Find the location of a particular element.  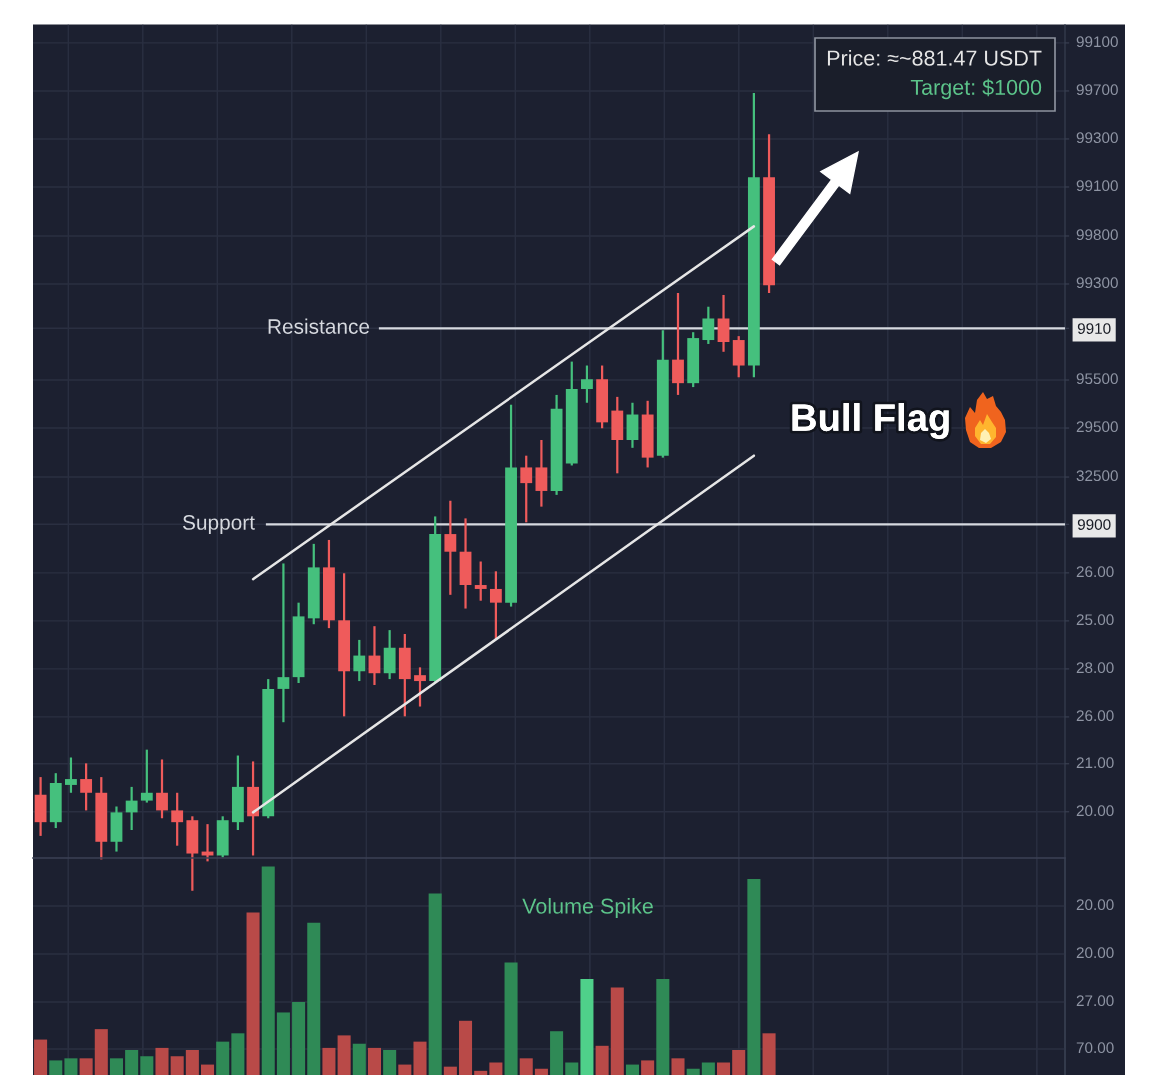

y-tick-label: 9900 is located at coordinates (1094, 524).